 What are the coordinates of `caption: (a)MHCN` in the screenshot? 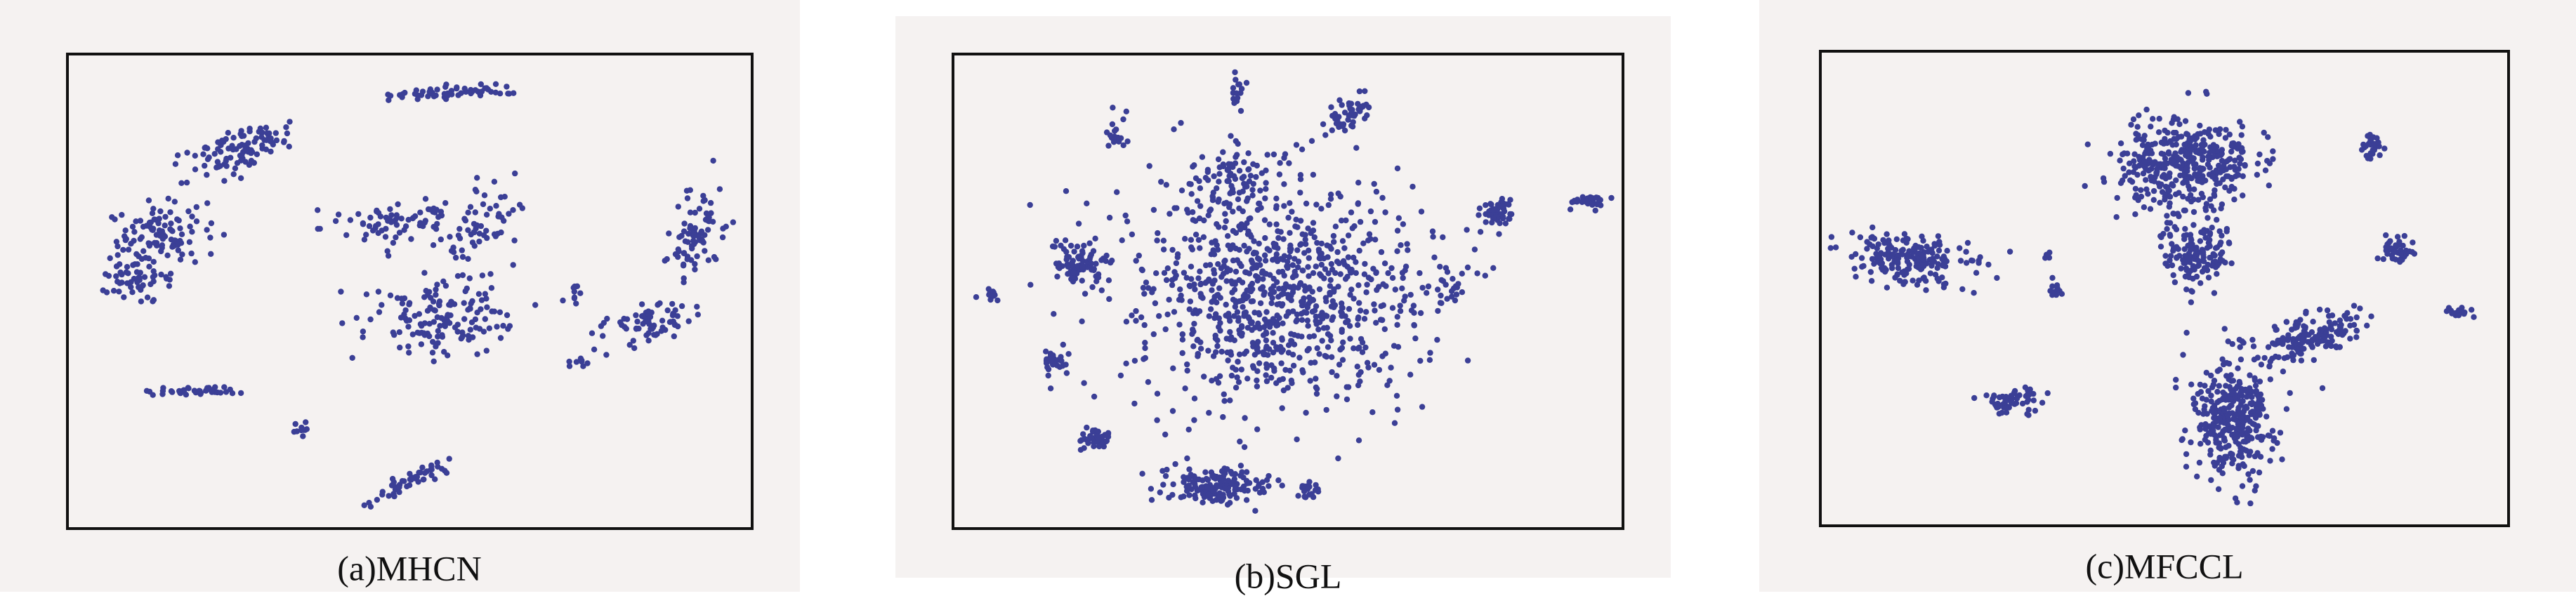 It's located at (409, 568).